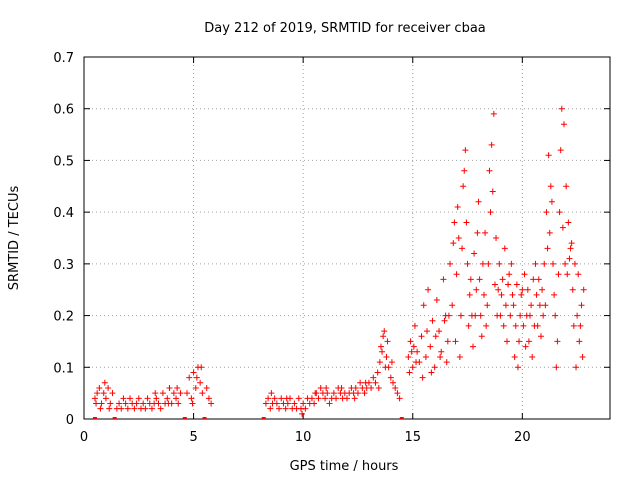  Describe the element at coordinates (522, 437) in the screenshot. I see `x-tick-label: 20` at that location.